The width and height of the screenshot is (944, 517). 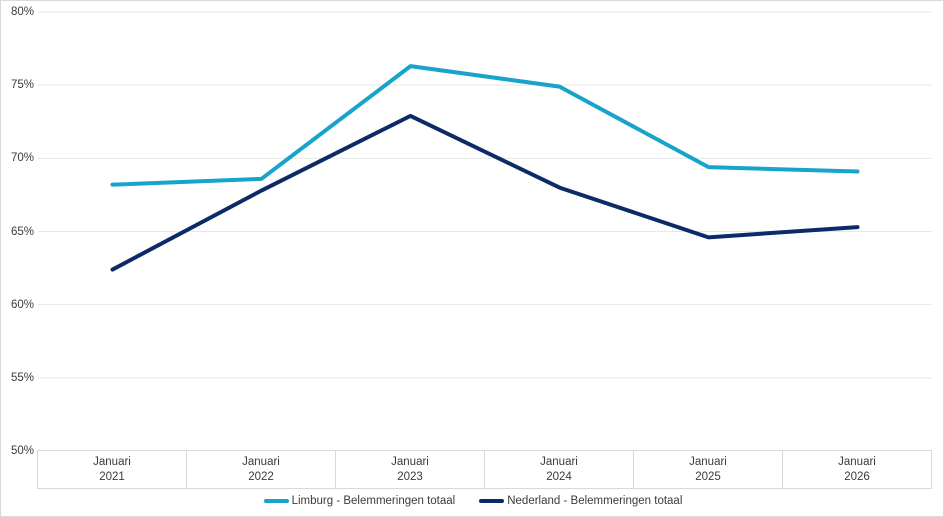 I want to click on y-tick-label: 75%, so click(x=22, y=85).